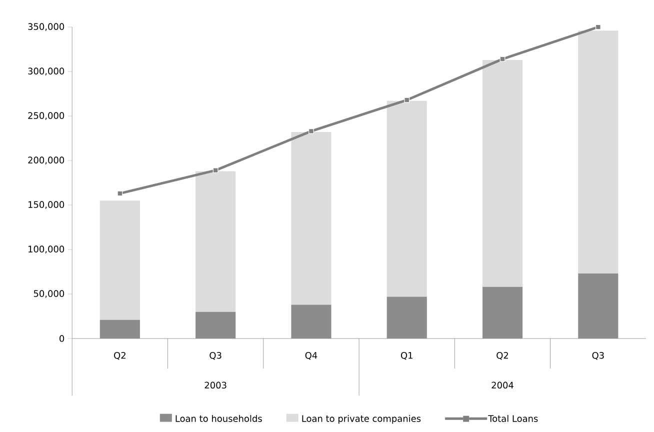 The image size is (654, 432). I want to click on legend-label: Loan to private companies, so click(361, 419).